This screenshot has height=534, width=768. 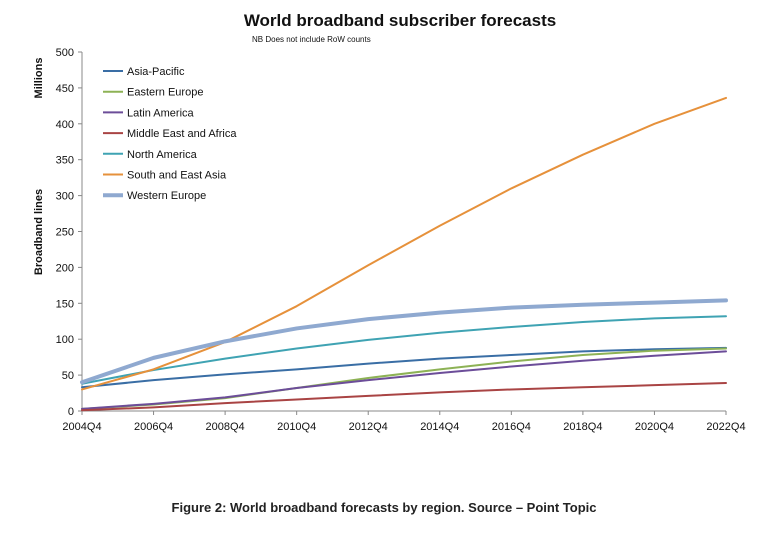 I want to click on legend-label: Latin America, so click(x=161, y=113).